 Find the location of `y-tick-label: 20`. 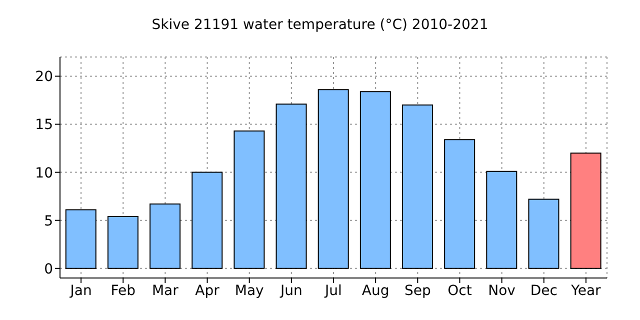

y-tick-label: 20 is located at coordinates (44, 77).